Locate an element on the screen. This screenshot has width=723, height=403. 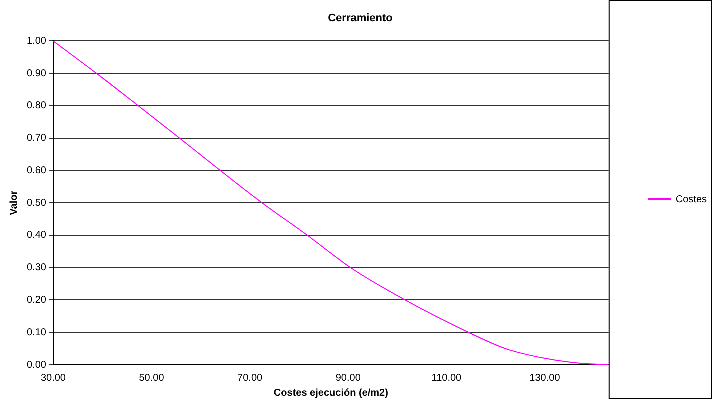
x-tick-label: 30.00 is located at coordinates (53, 378).